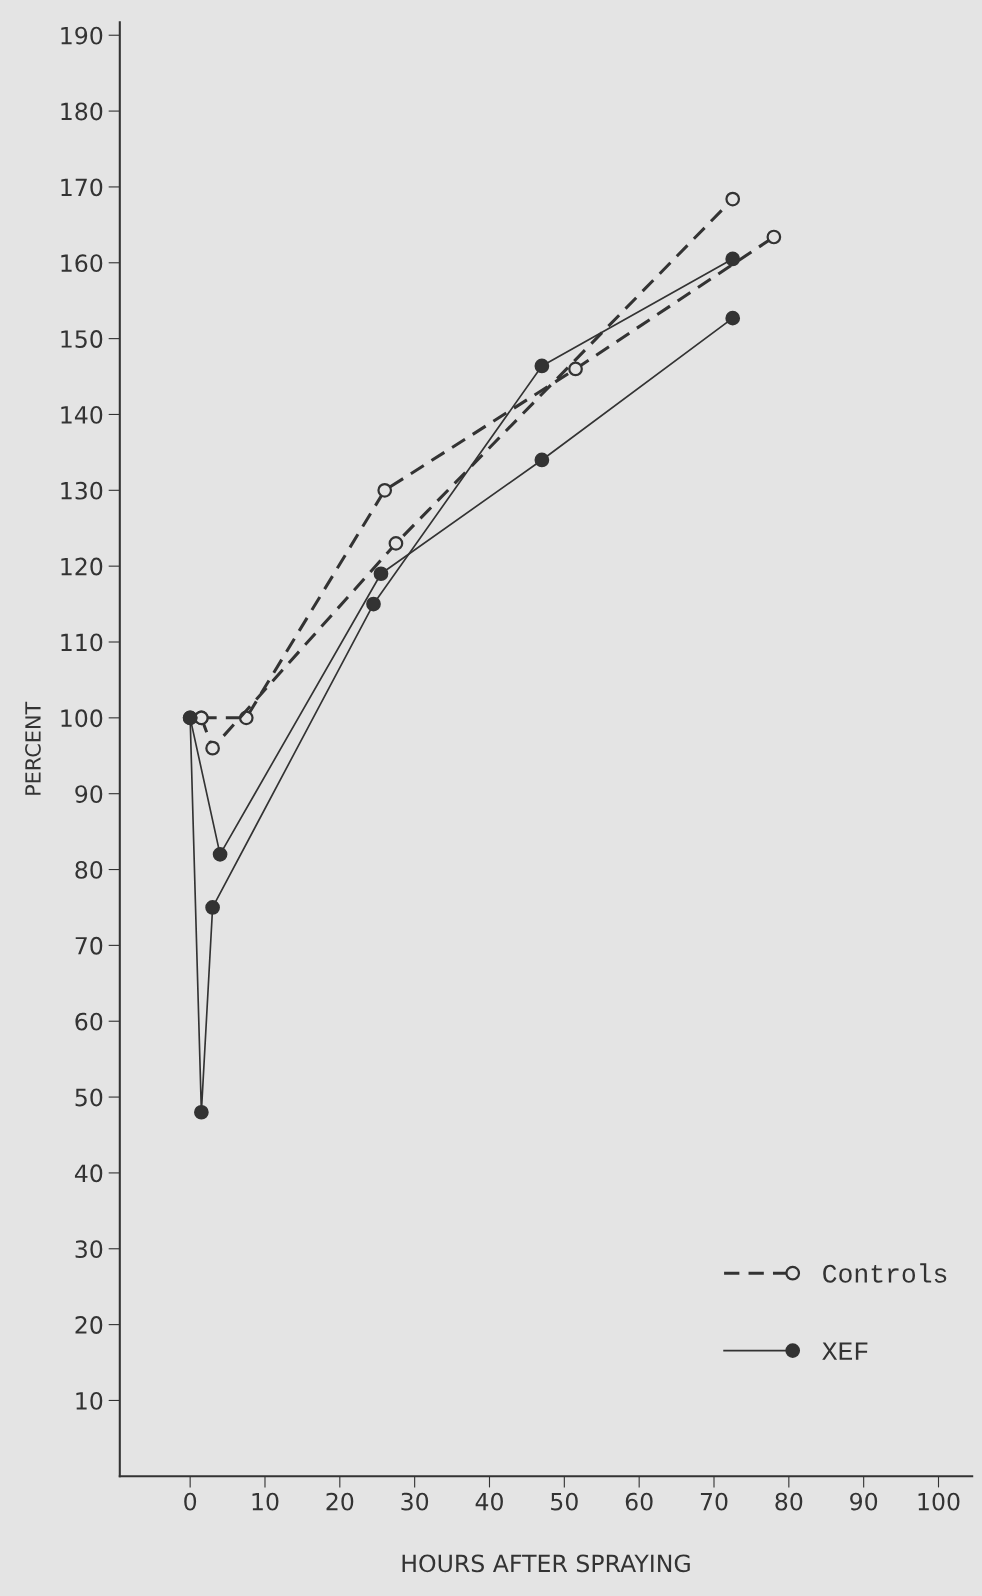 The height and width of the screenshot is (1596, 982). What do you see at coordinates (33, 748) in the screenshot?
I see `y-axis-title: PERCENT` at bounding box center [33, 748].